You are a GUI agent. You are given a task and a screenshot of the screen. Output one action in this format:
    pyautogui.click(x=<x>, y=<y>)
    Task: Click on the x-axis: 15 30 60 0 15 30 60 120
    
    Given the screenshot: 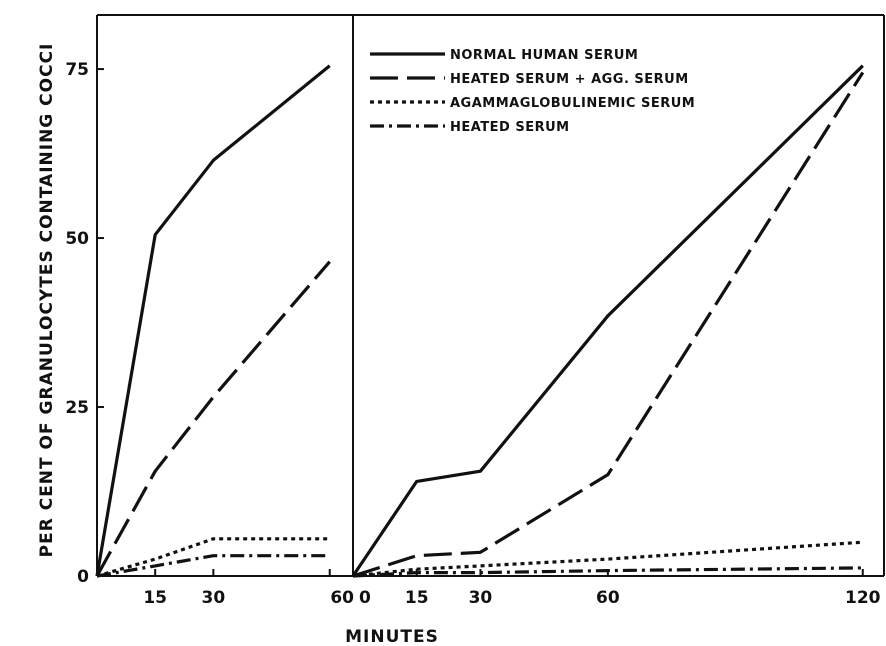 What is the action you would take?
    pyautogui.click(x=512, y=588)
    